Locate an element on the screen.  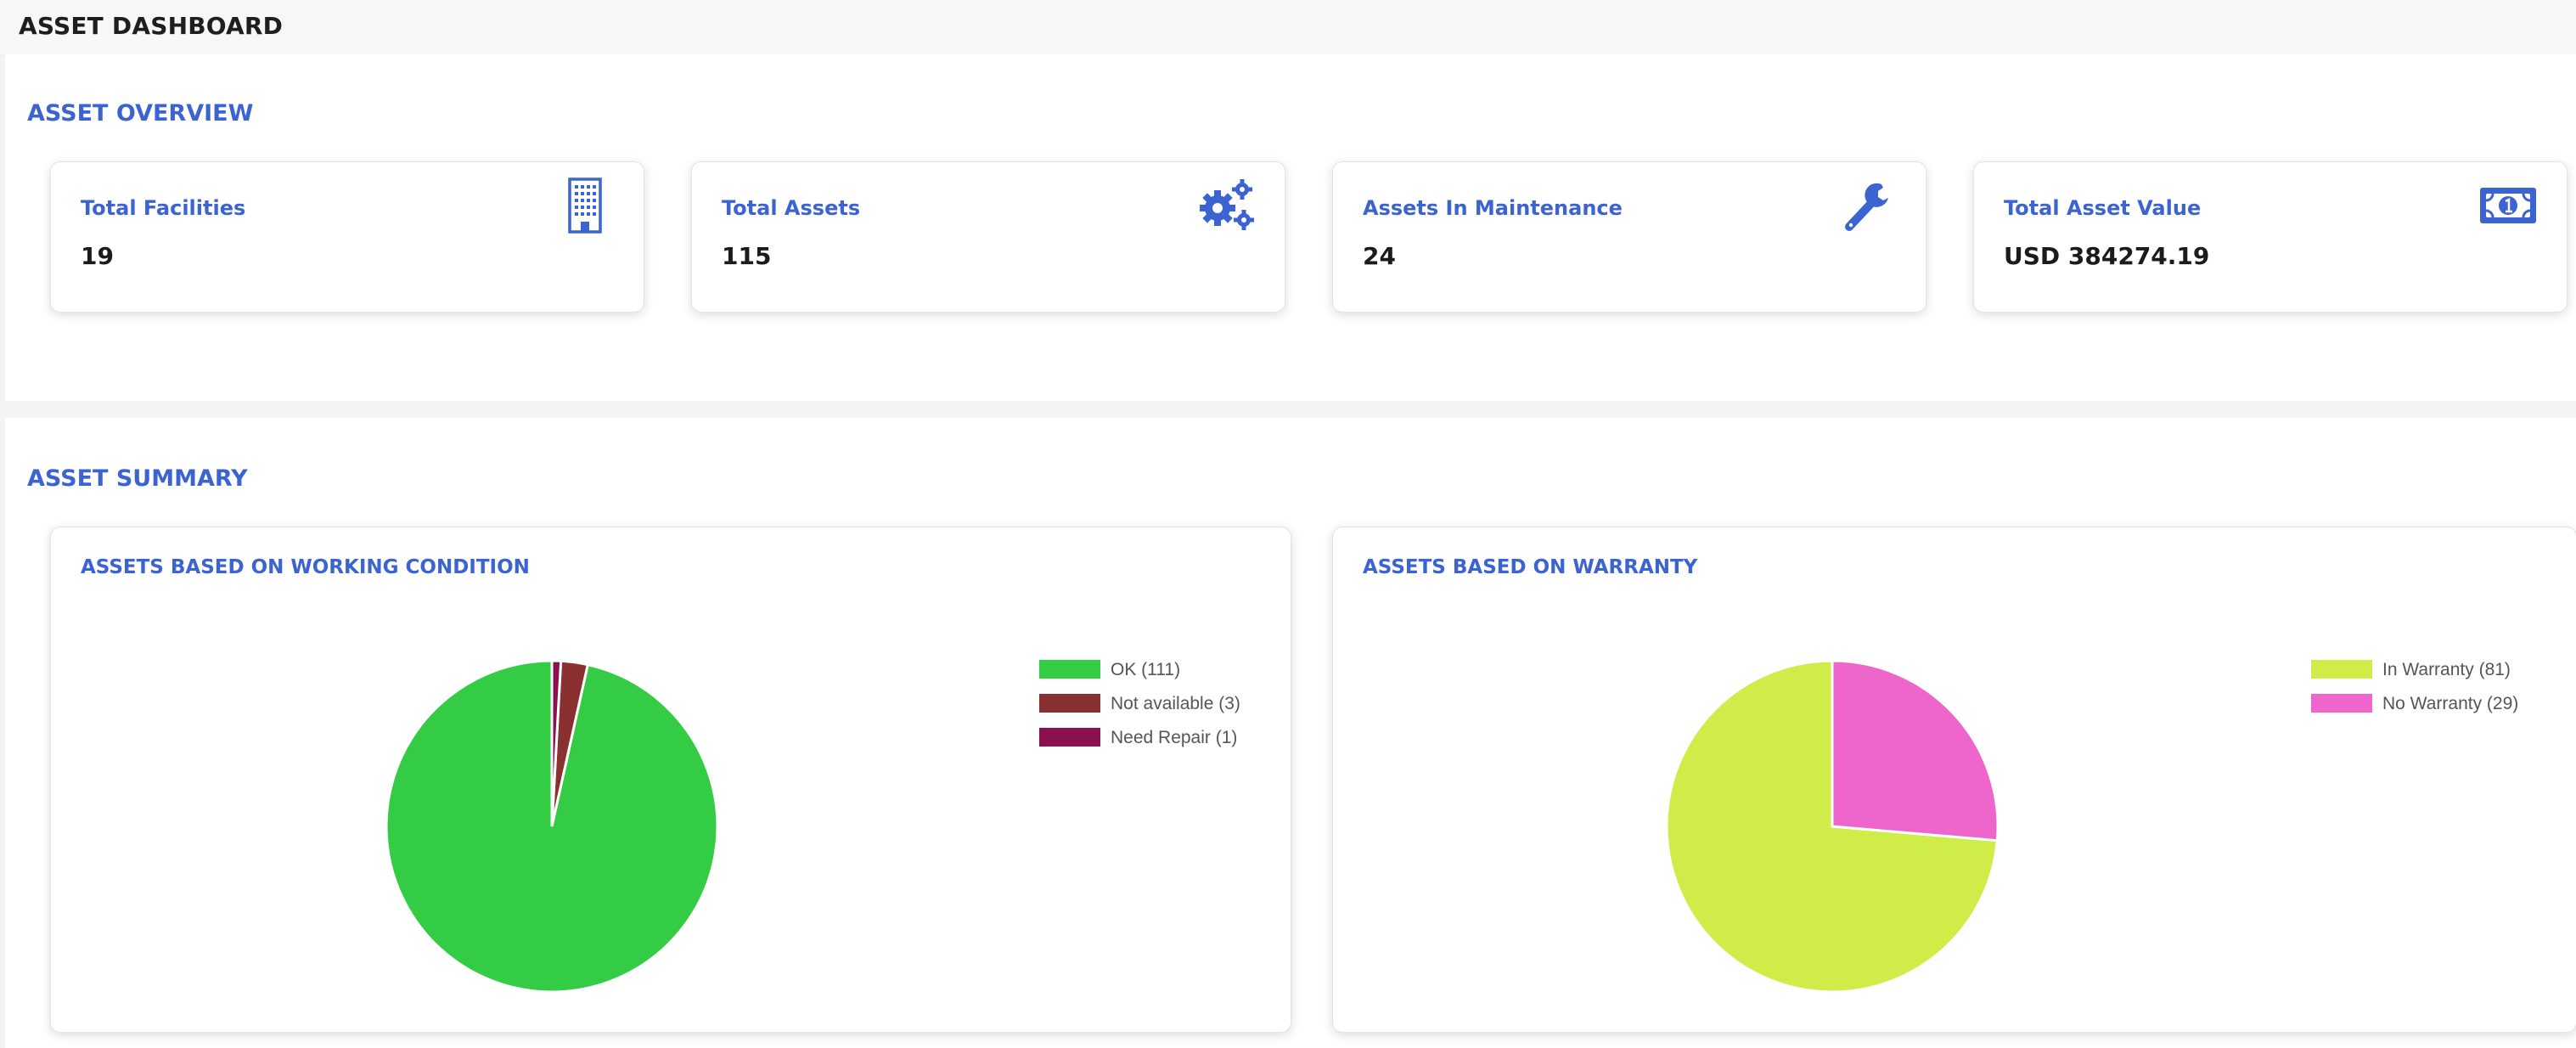
working-condition-title: ASSETS BASED ON WORKING CONDITION is located at coordinates (305, 567).